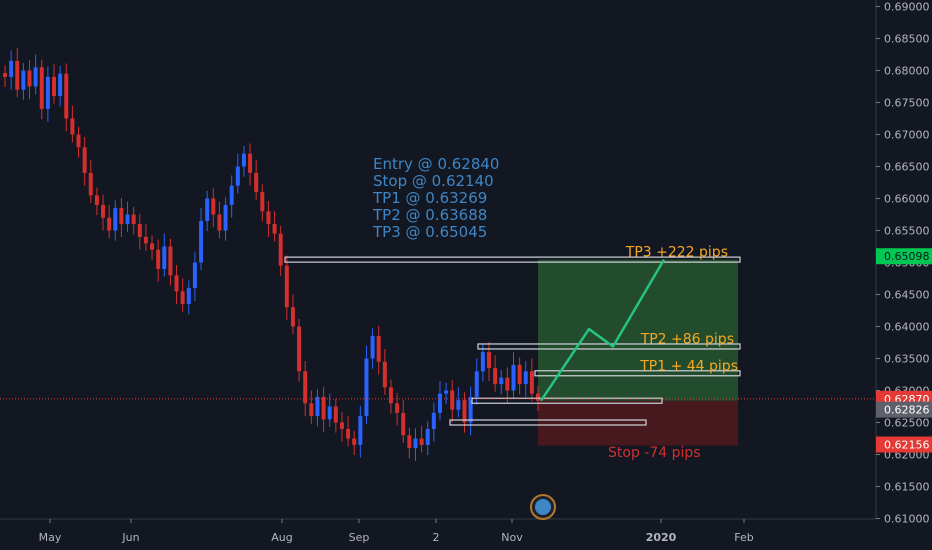 The width and height of the screenshot is (932, 550). What do you see at coordinates (907, 71) in the screenshot?
I see `price-tick-label: 0.68000` at bounding box center [907, 71].